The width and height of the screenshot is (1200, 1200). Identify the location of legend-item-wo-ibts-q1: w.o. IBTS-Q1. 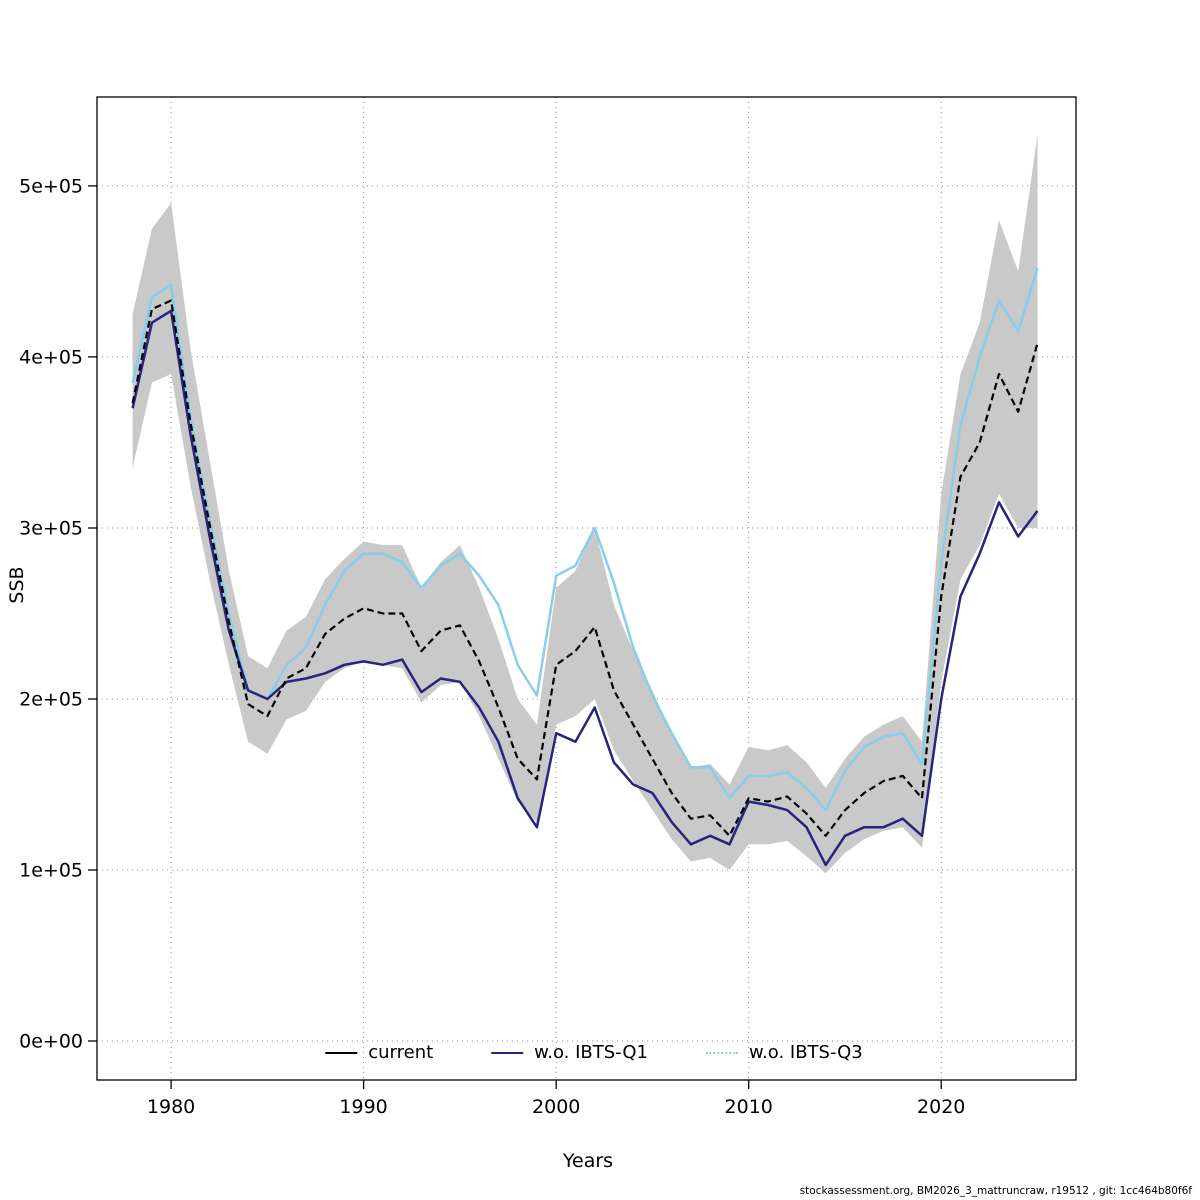
(569, 1052).